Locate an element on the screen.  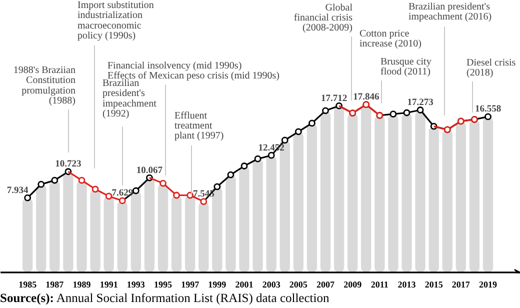
text: Brazilian president's impeachment (2016) is located at coordinates (450, 11).